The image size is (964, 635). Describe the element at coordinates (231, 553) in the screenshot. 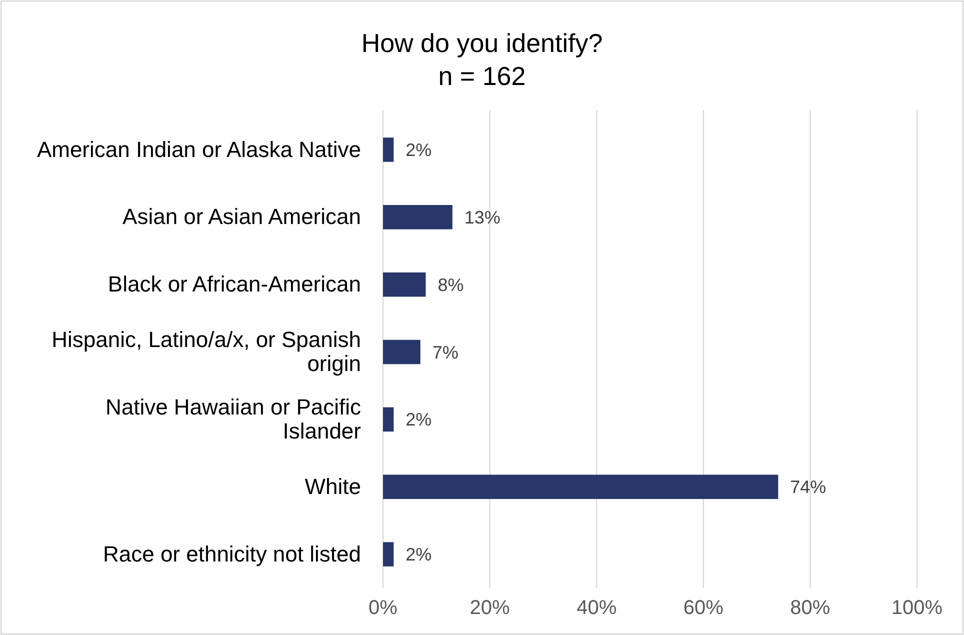

I see `y-tick-label: Race or ethnicity not listed` at that location.